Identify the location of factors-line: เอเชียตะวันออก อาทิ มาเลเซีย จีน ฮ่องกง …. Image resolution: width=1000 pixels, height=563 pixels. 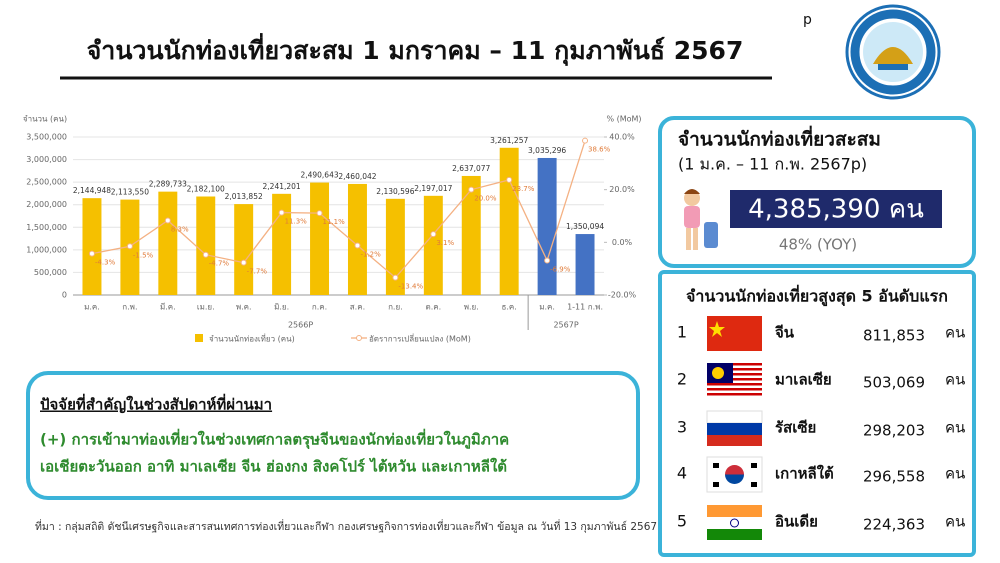
(273, 466).